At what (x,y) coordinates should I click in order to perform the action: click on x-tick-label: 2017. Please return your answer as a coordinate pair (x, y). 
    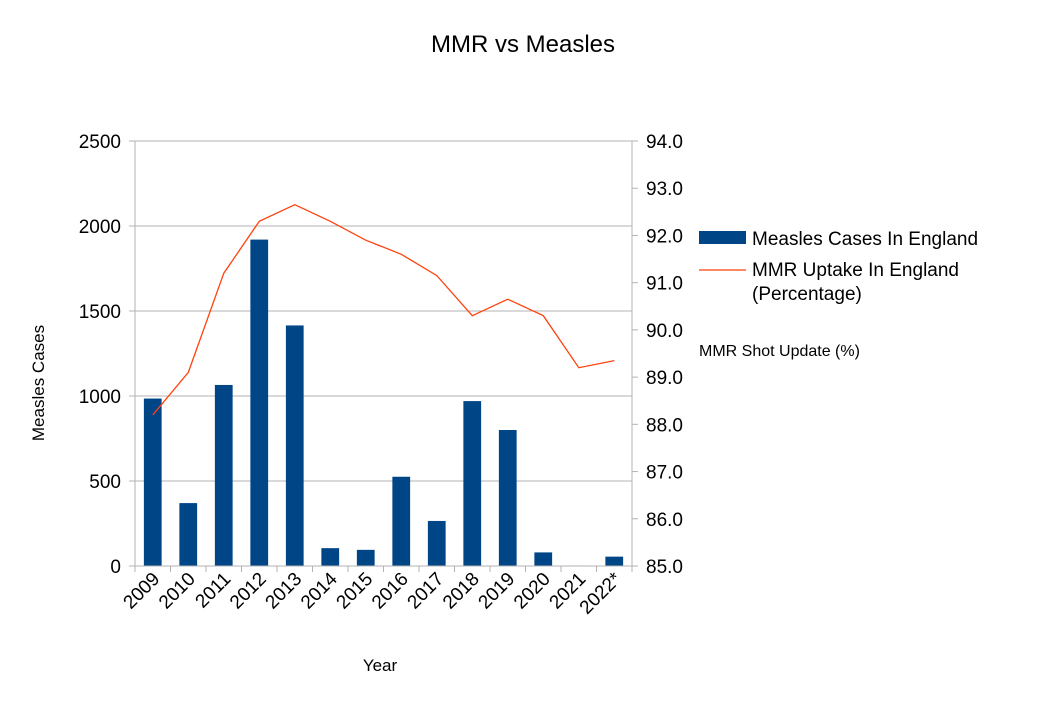
    Looking at the image, I should click on (426, 591).